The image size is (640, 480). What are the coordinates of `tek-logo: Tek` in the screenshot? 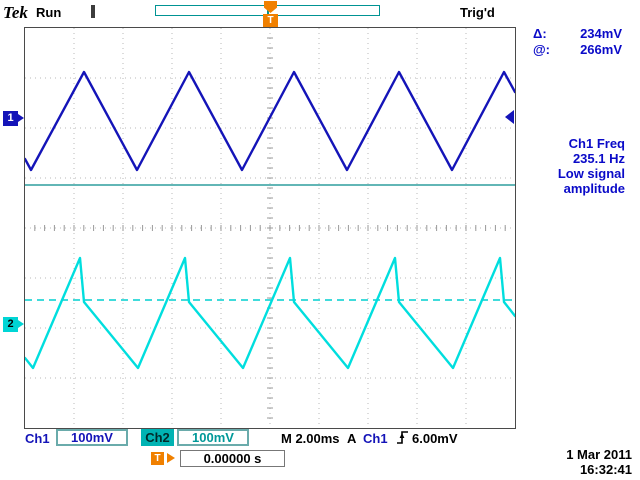 It's located at (15, 12).